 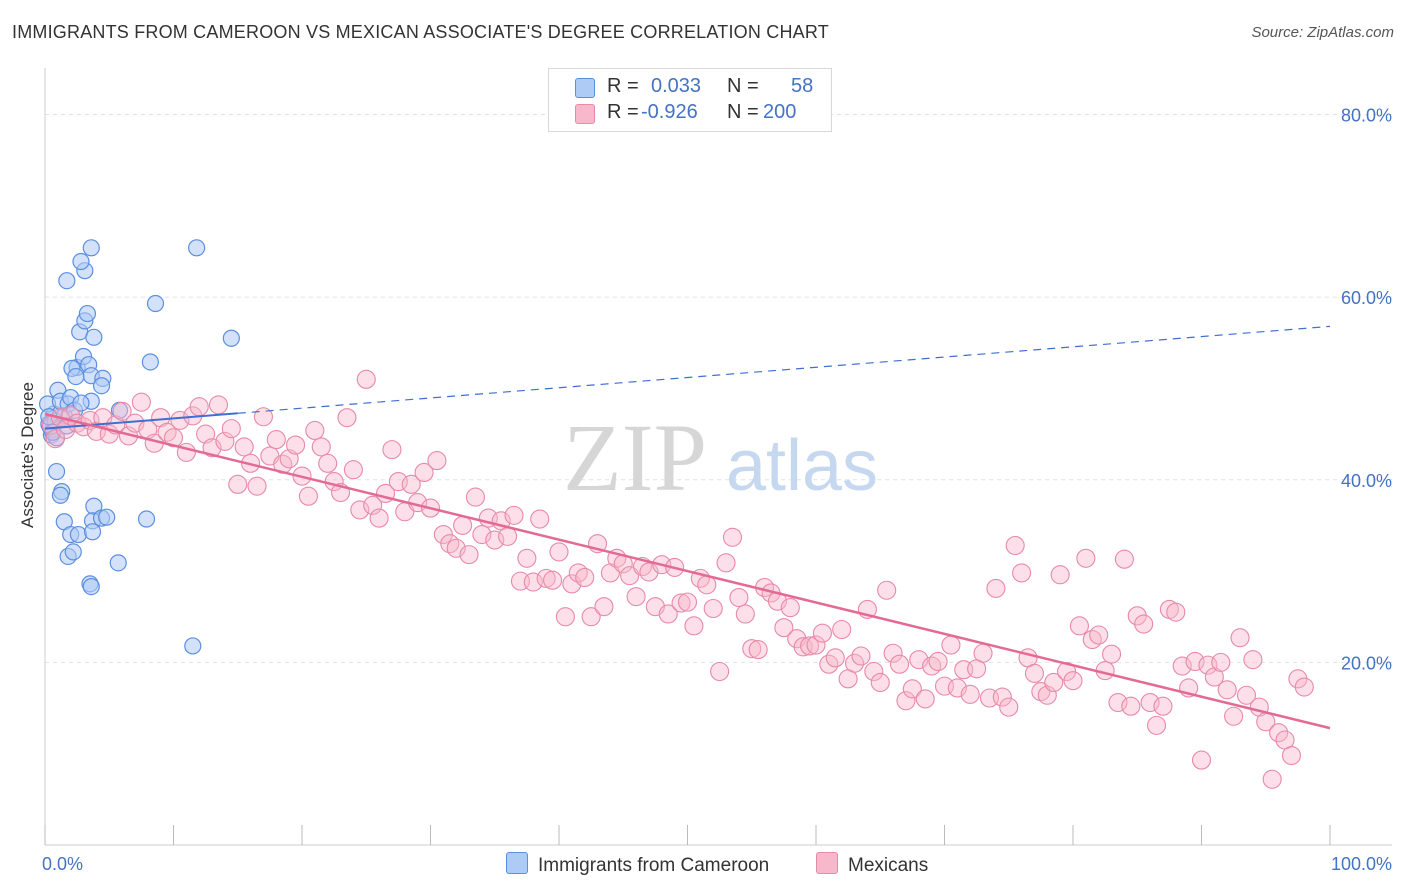 What do you see at coordinates (780, 112) in the screenshot?
I see `n-value: 200` at bounding box center [780, 112].